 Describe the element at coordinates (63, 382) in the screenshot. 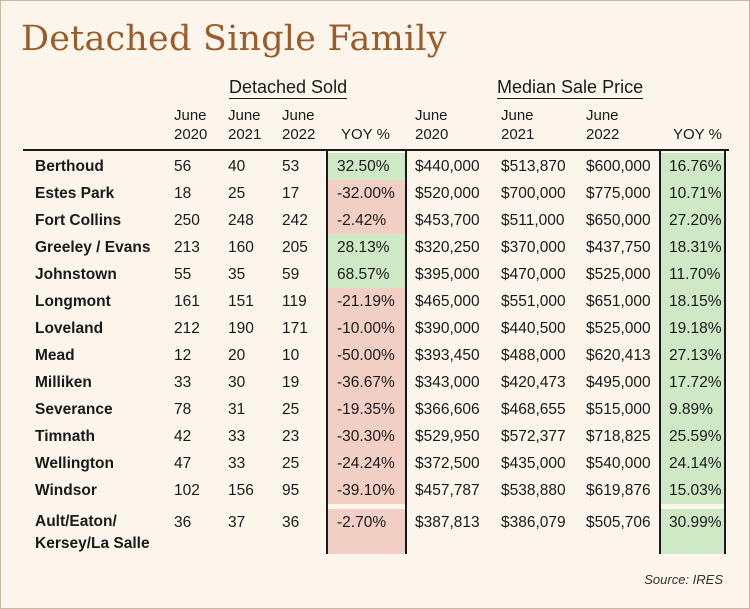

I see `row-city: Milliken` at that location.